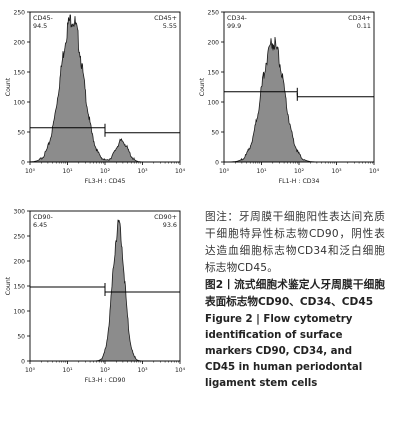 This screenshot has height=424, width=400. What do you see at coordinates (20, 212) in the screenshot?
I see `y-tick-label: 300` at bounding box center [20, 212].